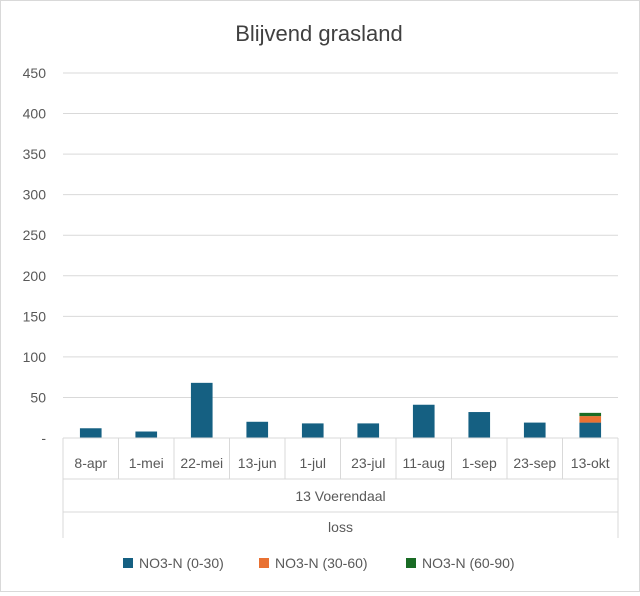  Describe the element at coordinates (340, 410) in the screenshot. I see `bars` at that location.